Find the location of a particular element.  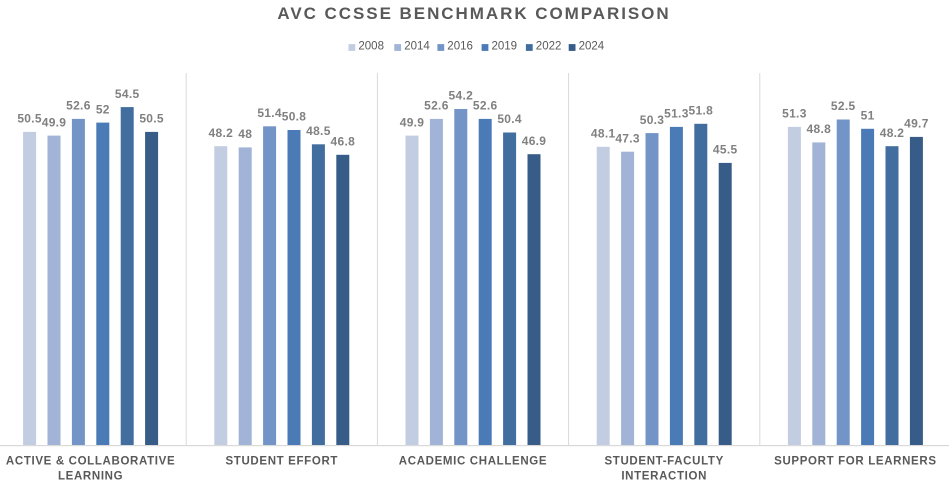

svg-text: 51.4 is located at coordinates (269, 113).